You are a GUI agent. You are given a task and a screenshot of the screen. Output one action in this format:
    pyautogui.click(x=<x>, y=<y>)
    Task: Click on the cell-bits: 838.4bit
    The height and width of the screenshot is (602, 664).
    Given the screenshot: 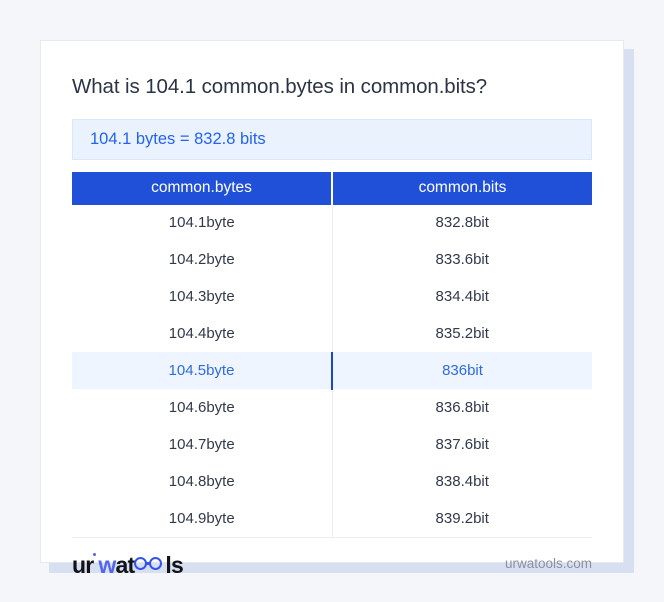 What is the action you would take?
    pyautogui.click(x=462, y=482)
    